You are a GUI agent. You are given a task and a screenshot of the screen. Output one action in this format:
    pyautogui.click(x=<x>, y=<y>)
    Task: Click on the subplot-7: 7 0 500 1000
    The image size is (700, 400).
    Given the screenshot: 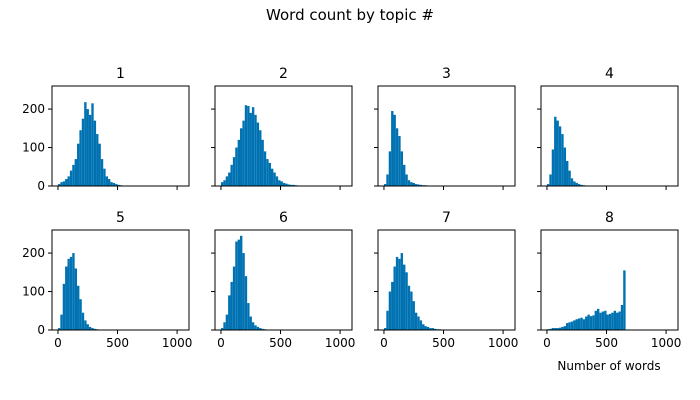 What is the action you would take?
    pyautogui.click(x=446, y=280)
    